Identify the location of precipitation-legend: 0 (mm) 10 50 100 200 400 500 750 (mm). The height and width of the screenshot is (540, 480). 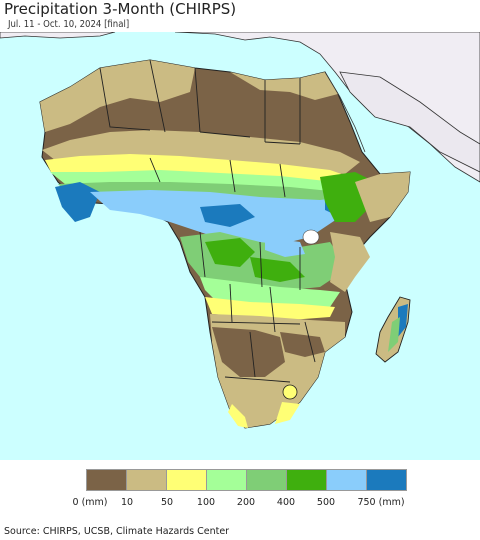
(240, 490).